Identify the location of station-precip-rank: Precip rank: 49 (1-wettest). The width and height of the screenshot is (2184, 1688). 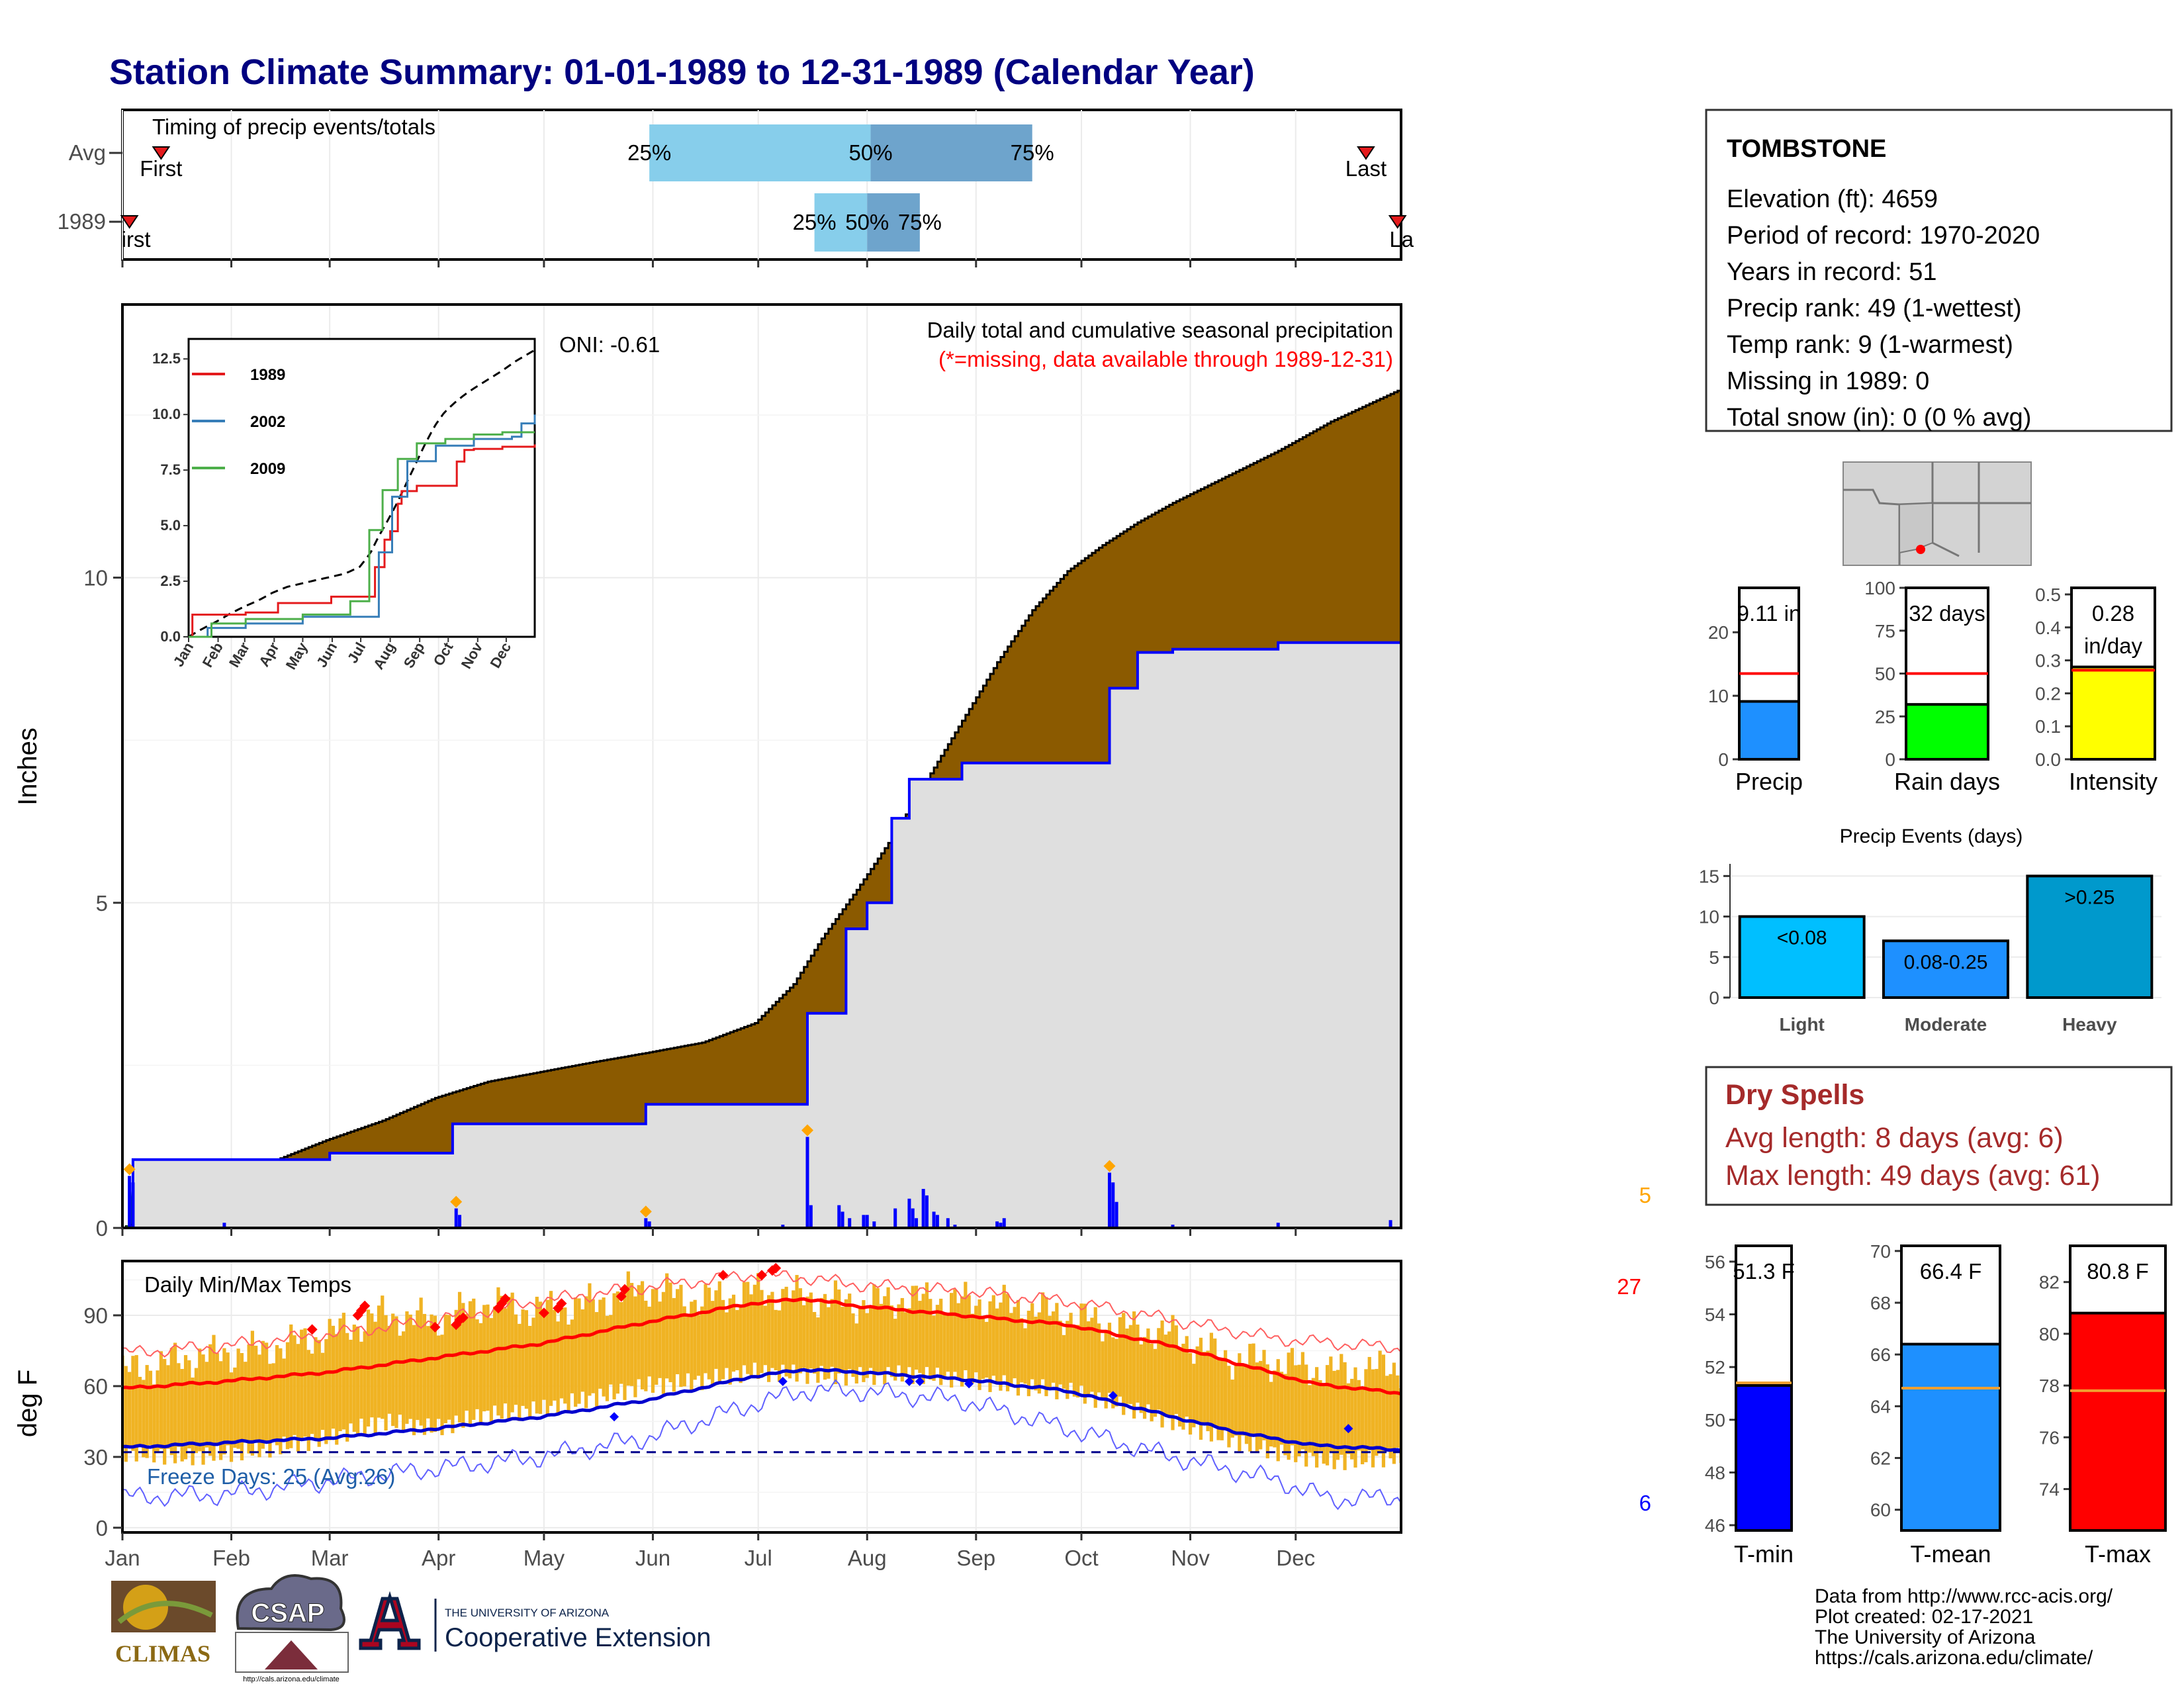
(1874, 308).